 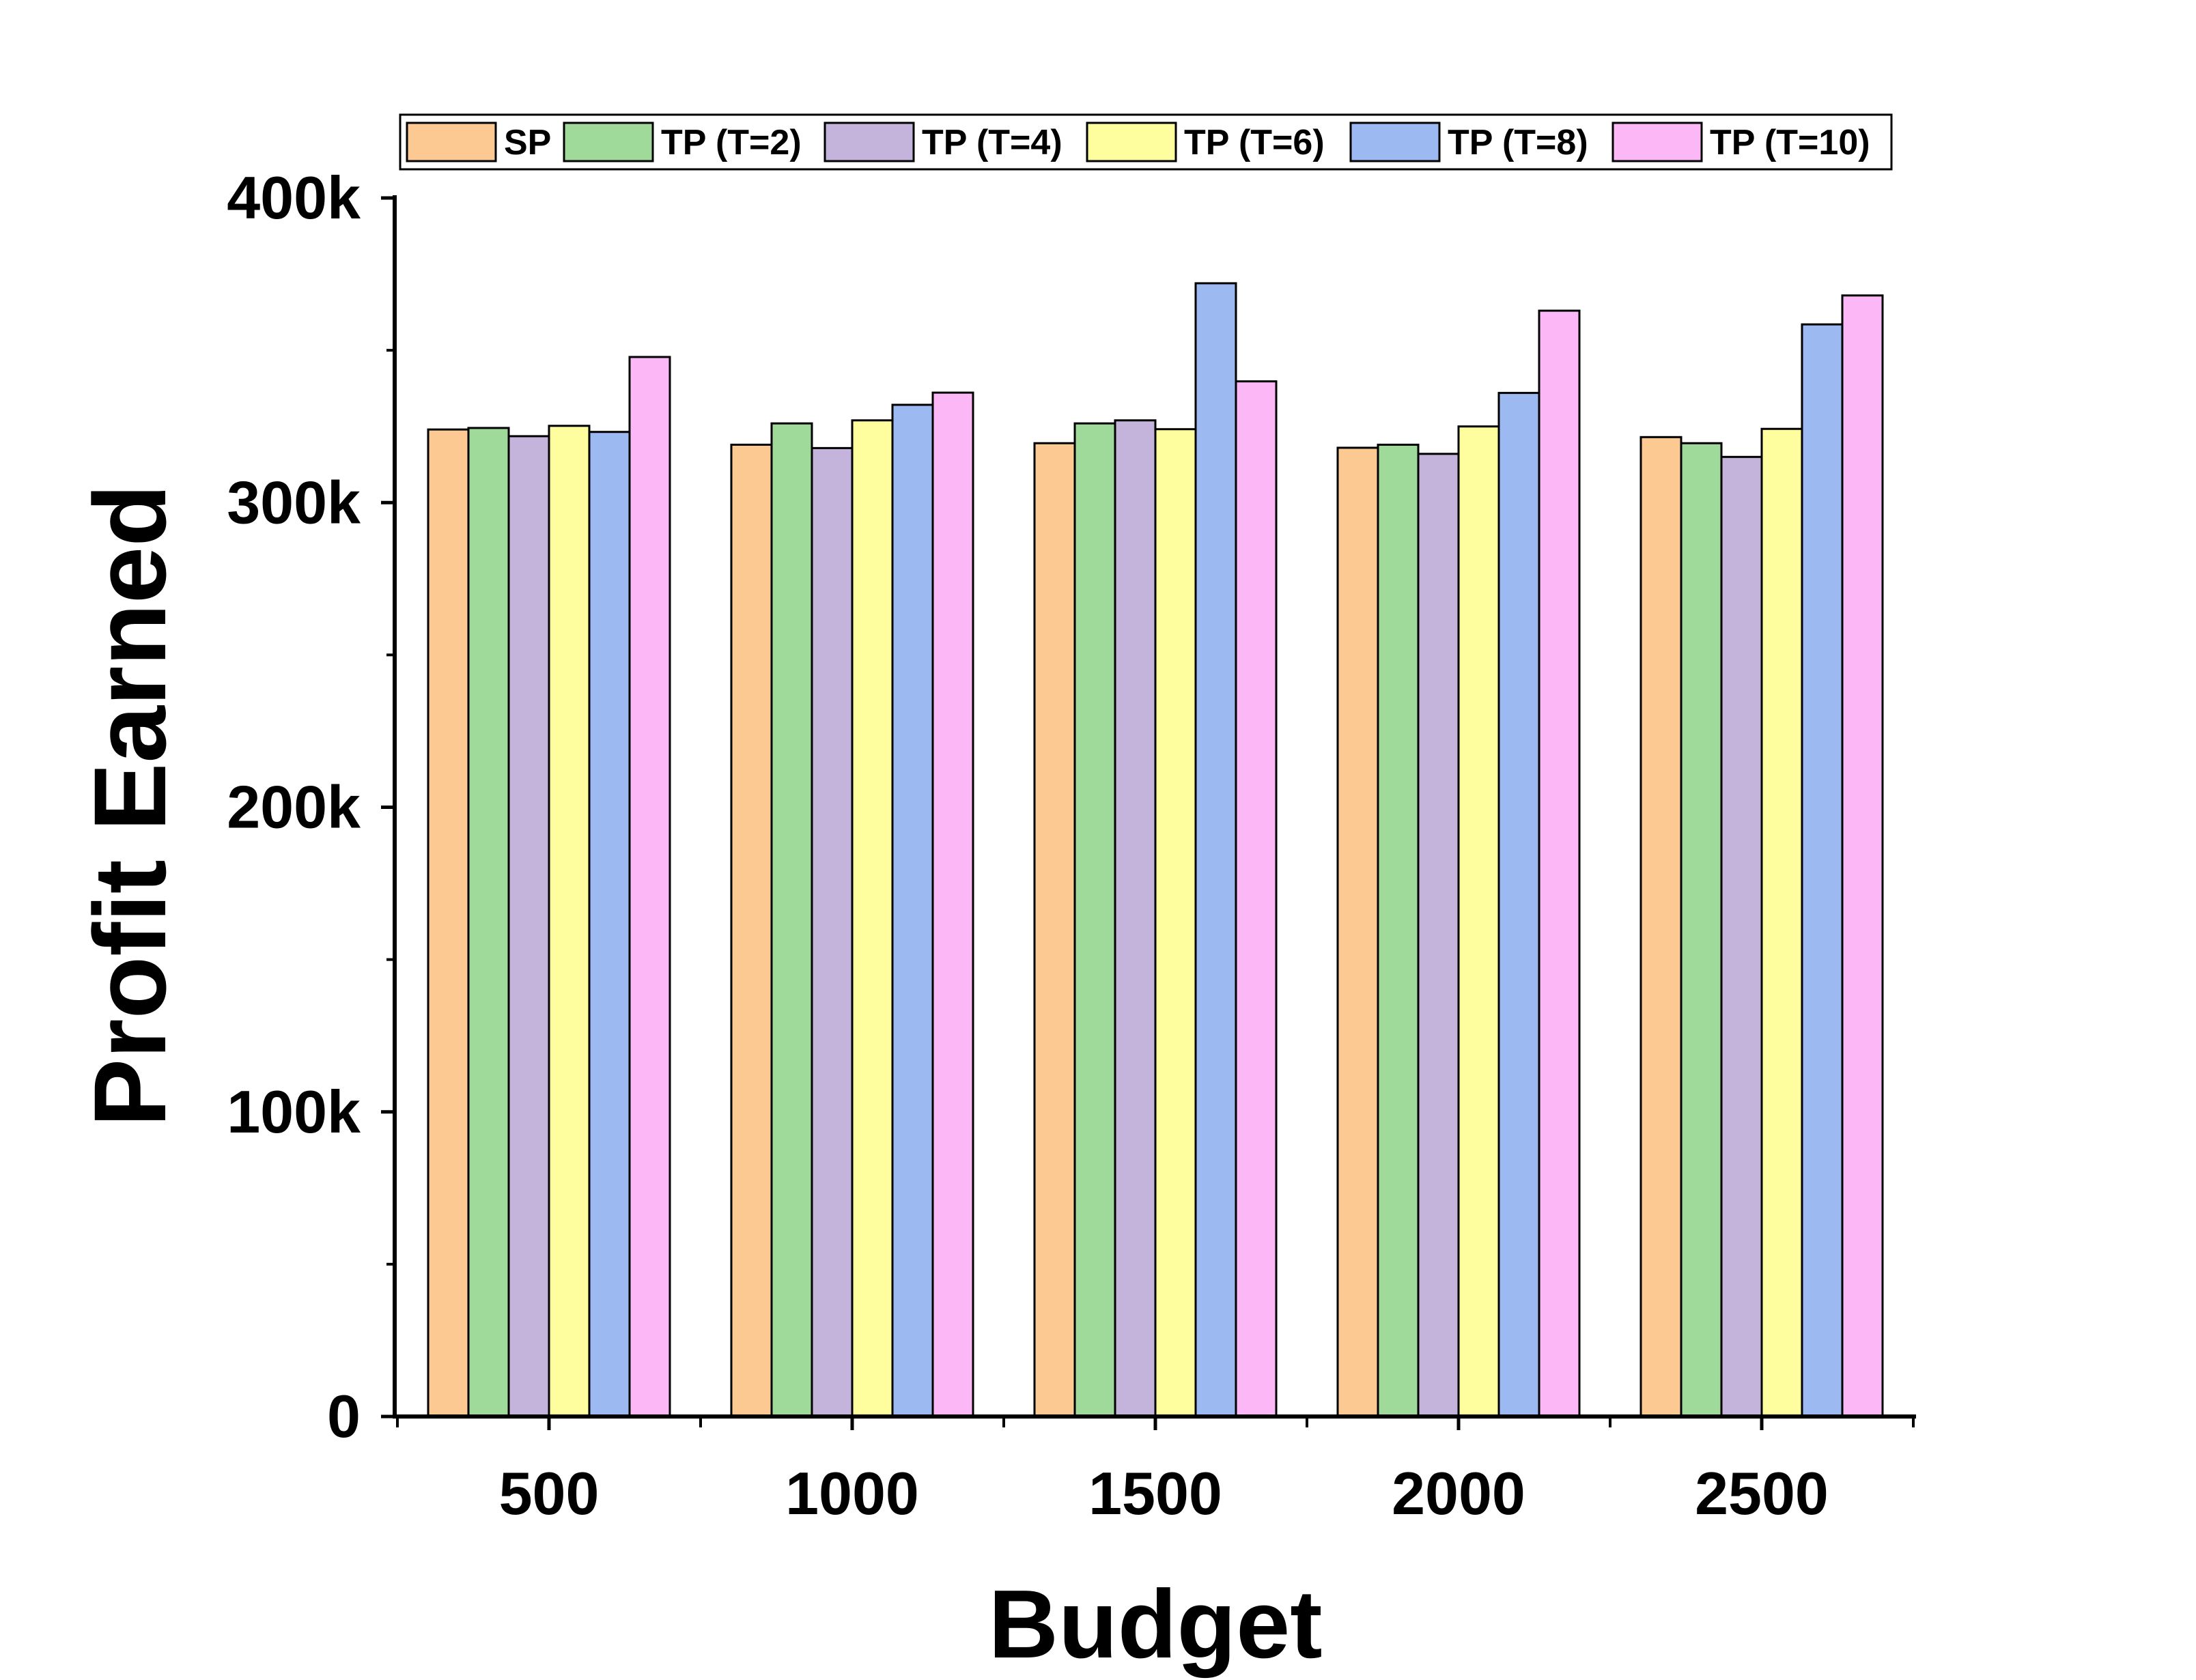 What do you see at coordinates (1254, 142) in the screenshot?
I see `legend-label-tp-t-6: TP (T=6)` at bounding box center [1254, 142].